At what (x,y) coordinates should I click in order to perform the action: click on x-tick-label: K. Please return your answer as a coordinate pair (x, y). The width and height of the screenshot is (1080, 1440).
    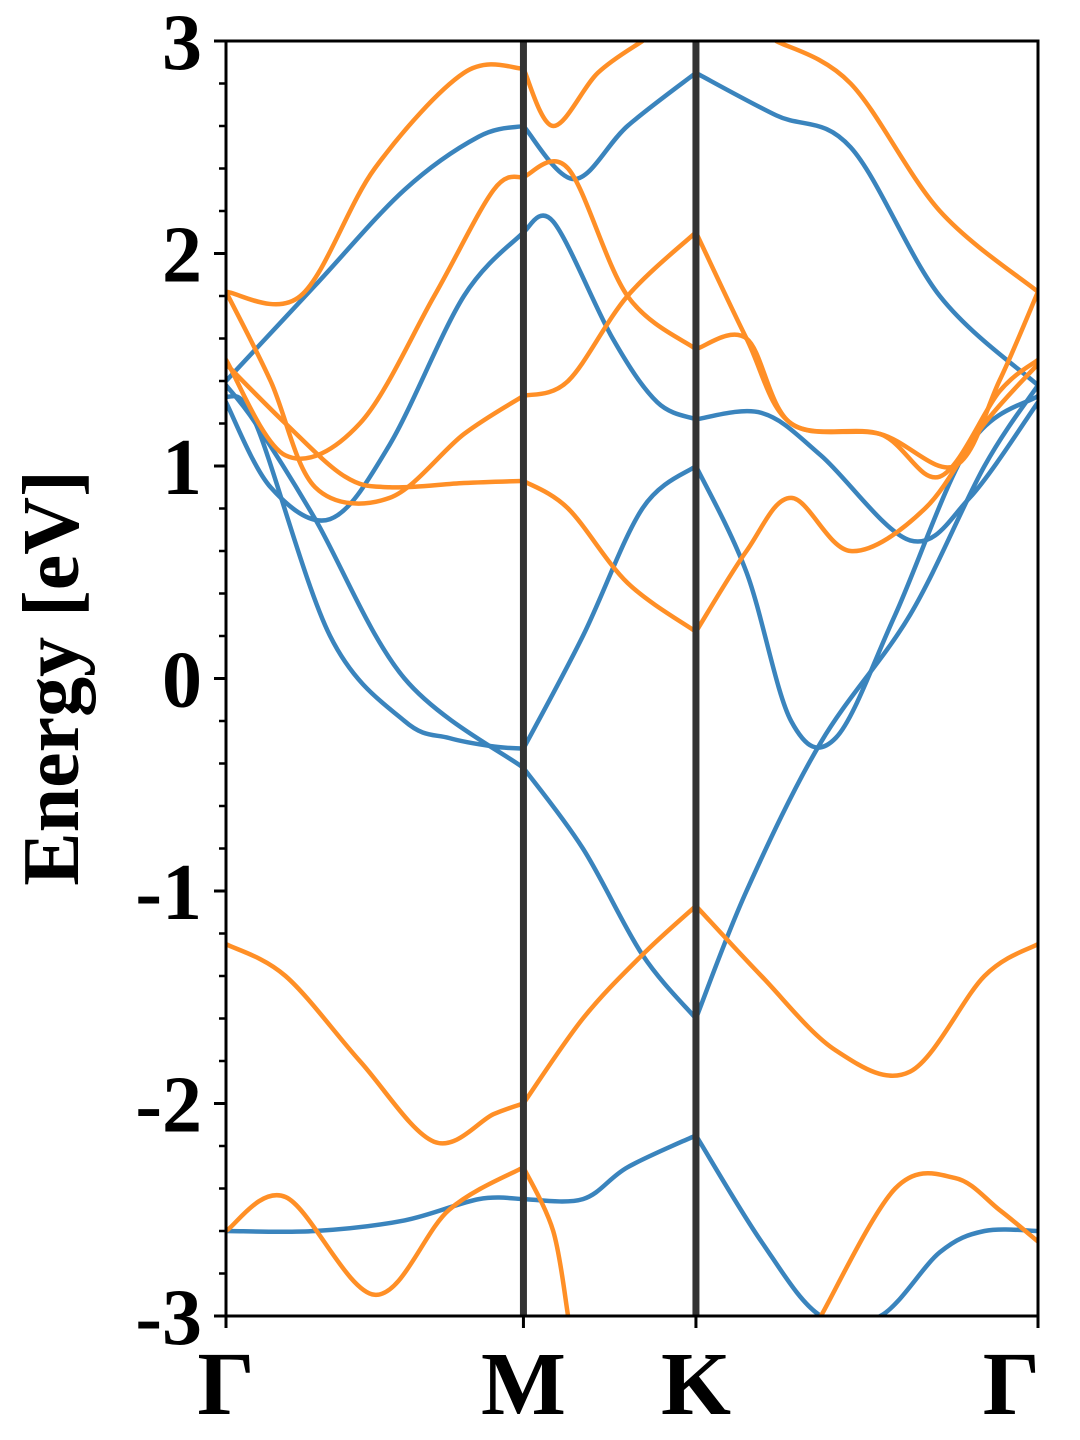
    Looking at the image, I should click on (696, 1384).